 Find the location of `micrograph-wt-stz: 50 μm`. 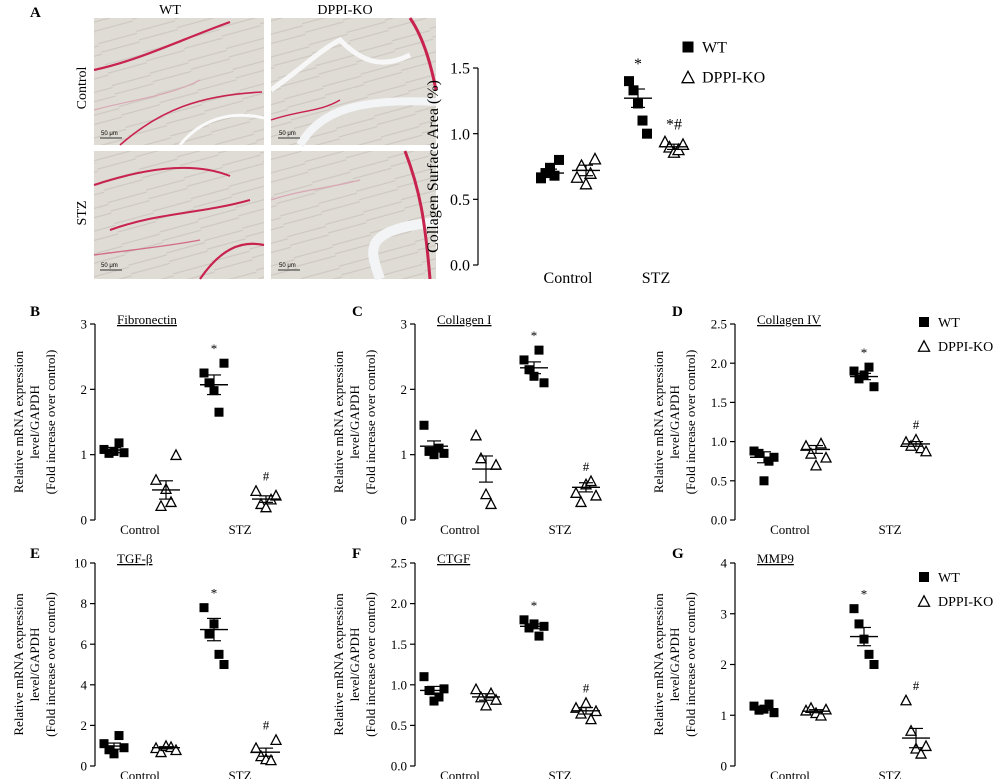

micrograph-wt-stz: 50 μm is located at coordinates (179, 215).